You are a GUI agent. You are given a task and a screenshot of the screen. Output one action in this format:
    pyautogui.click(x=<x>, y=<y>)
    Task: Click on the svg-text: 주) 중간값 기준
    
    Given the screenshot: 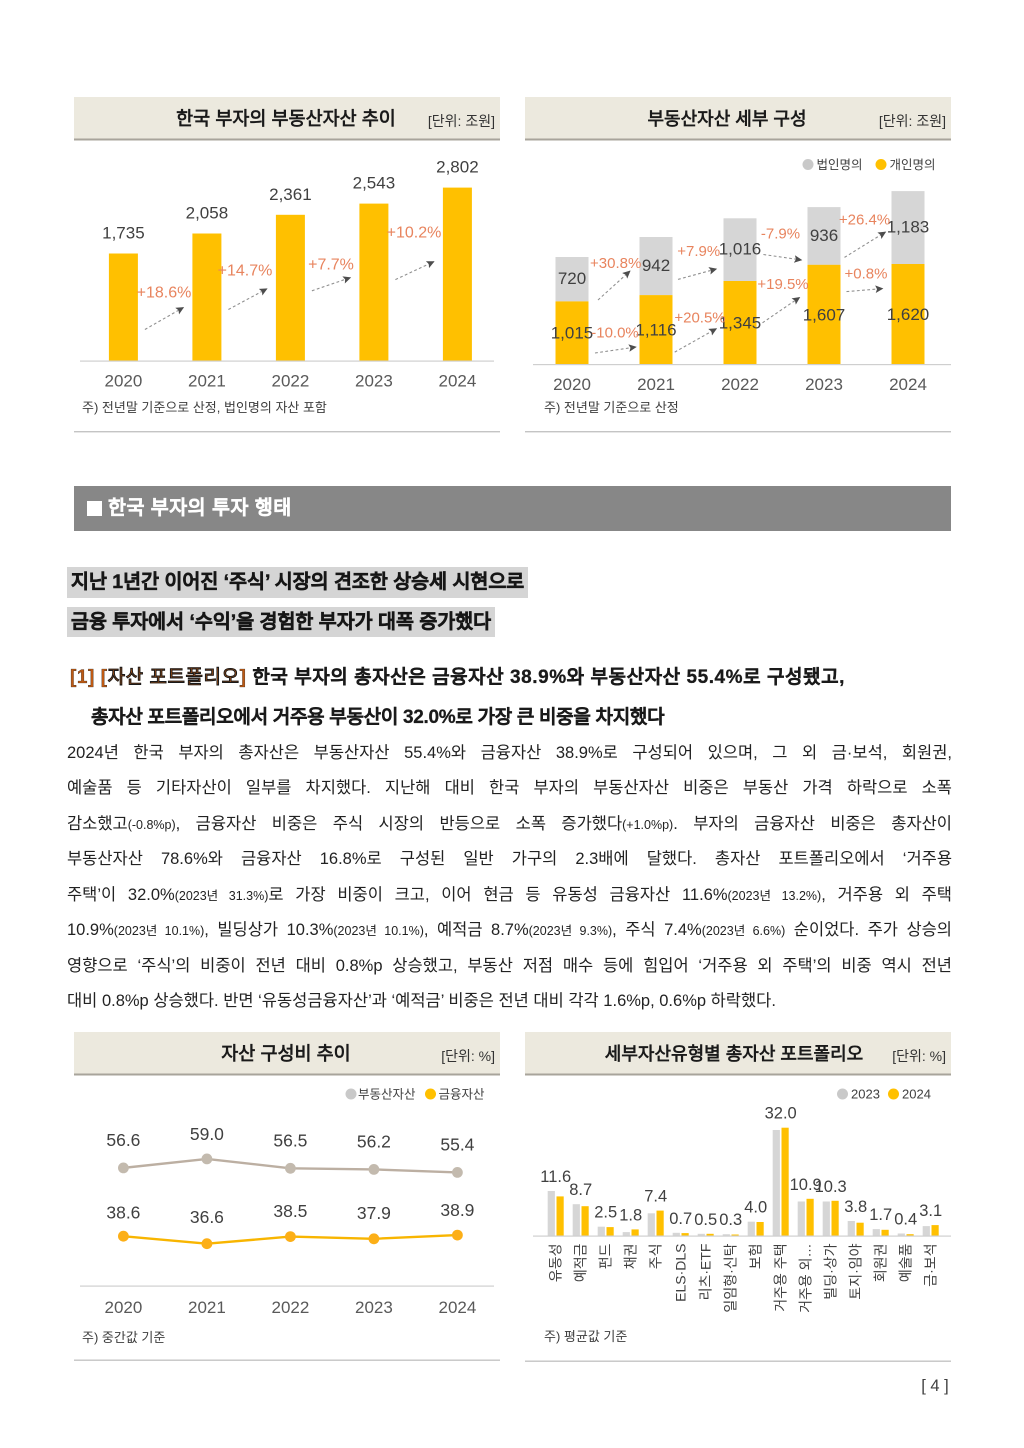 What is the action you would take?
    pyautogui.click(x=123, y=1337)
    